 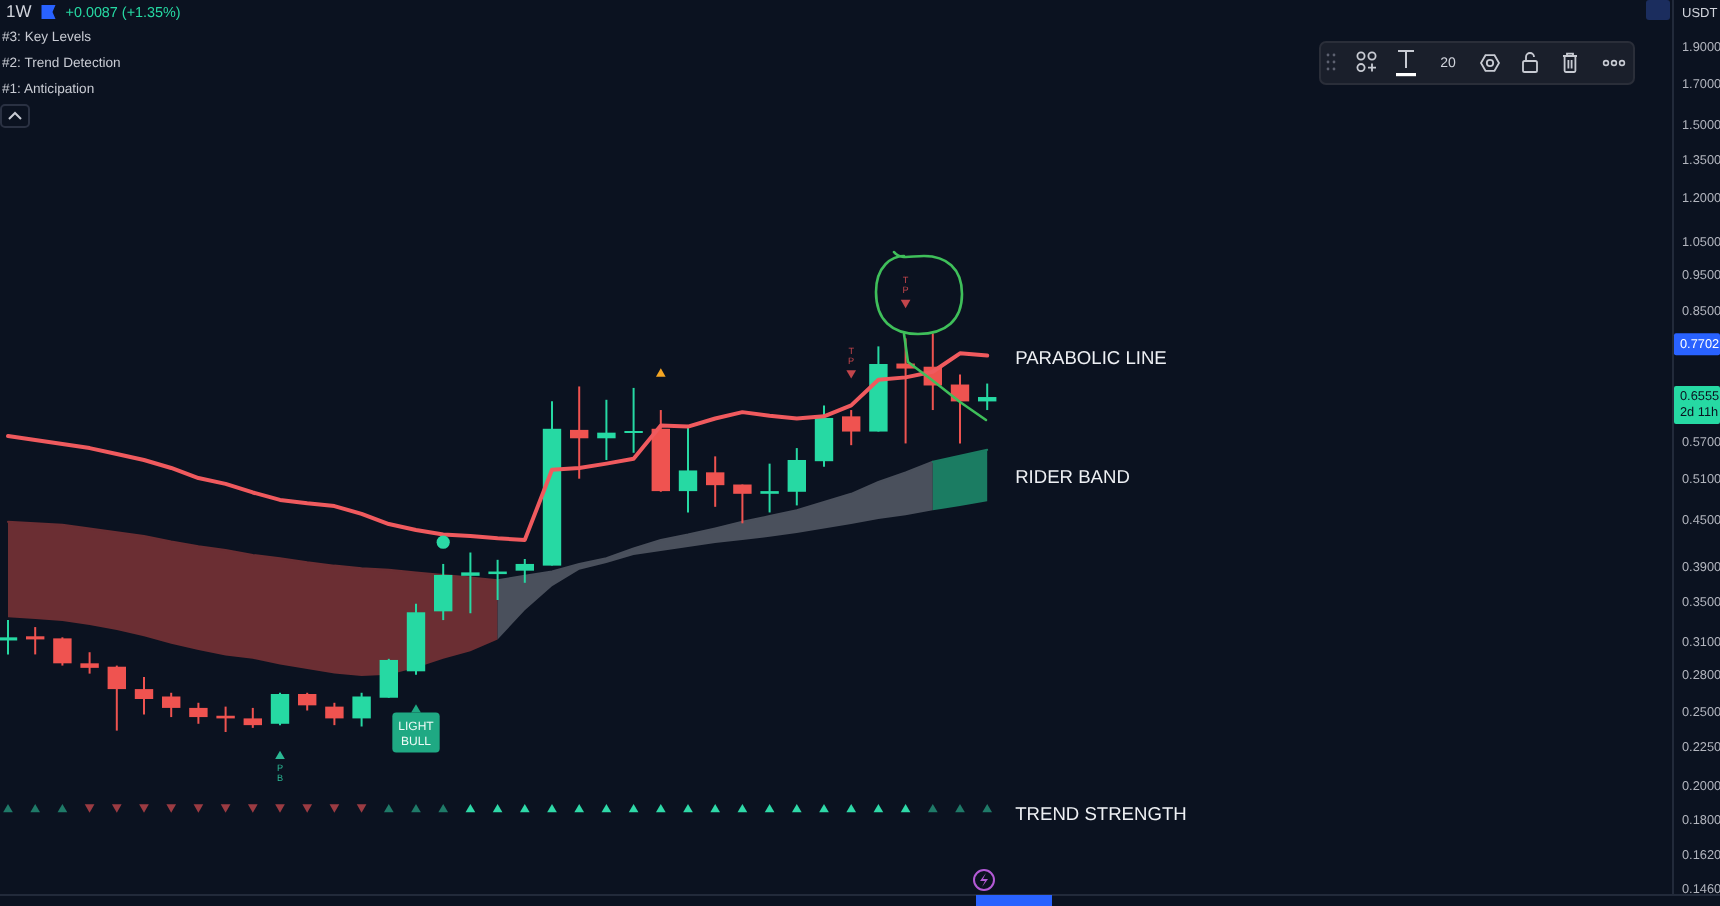 What do you see at coordinates (1073, 477) in the screenshot?
I see `series-label: RIDER BAND` at bounding box center [1073, 477].